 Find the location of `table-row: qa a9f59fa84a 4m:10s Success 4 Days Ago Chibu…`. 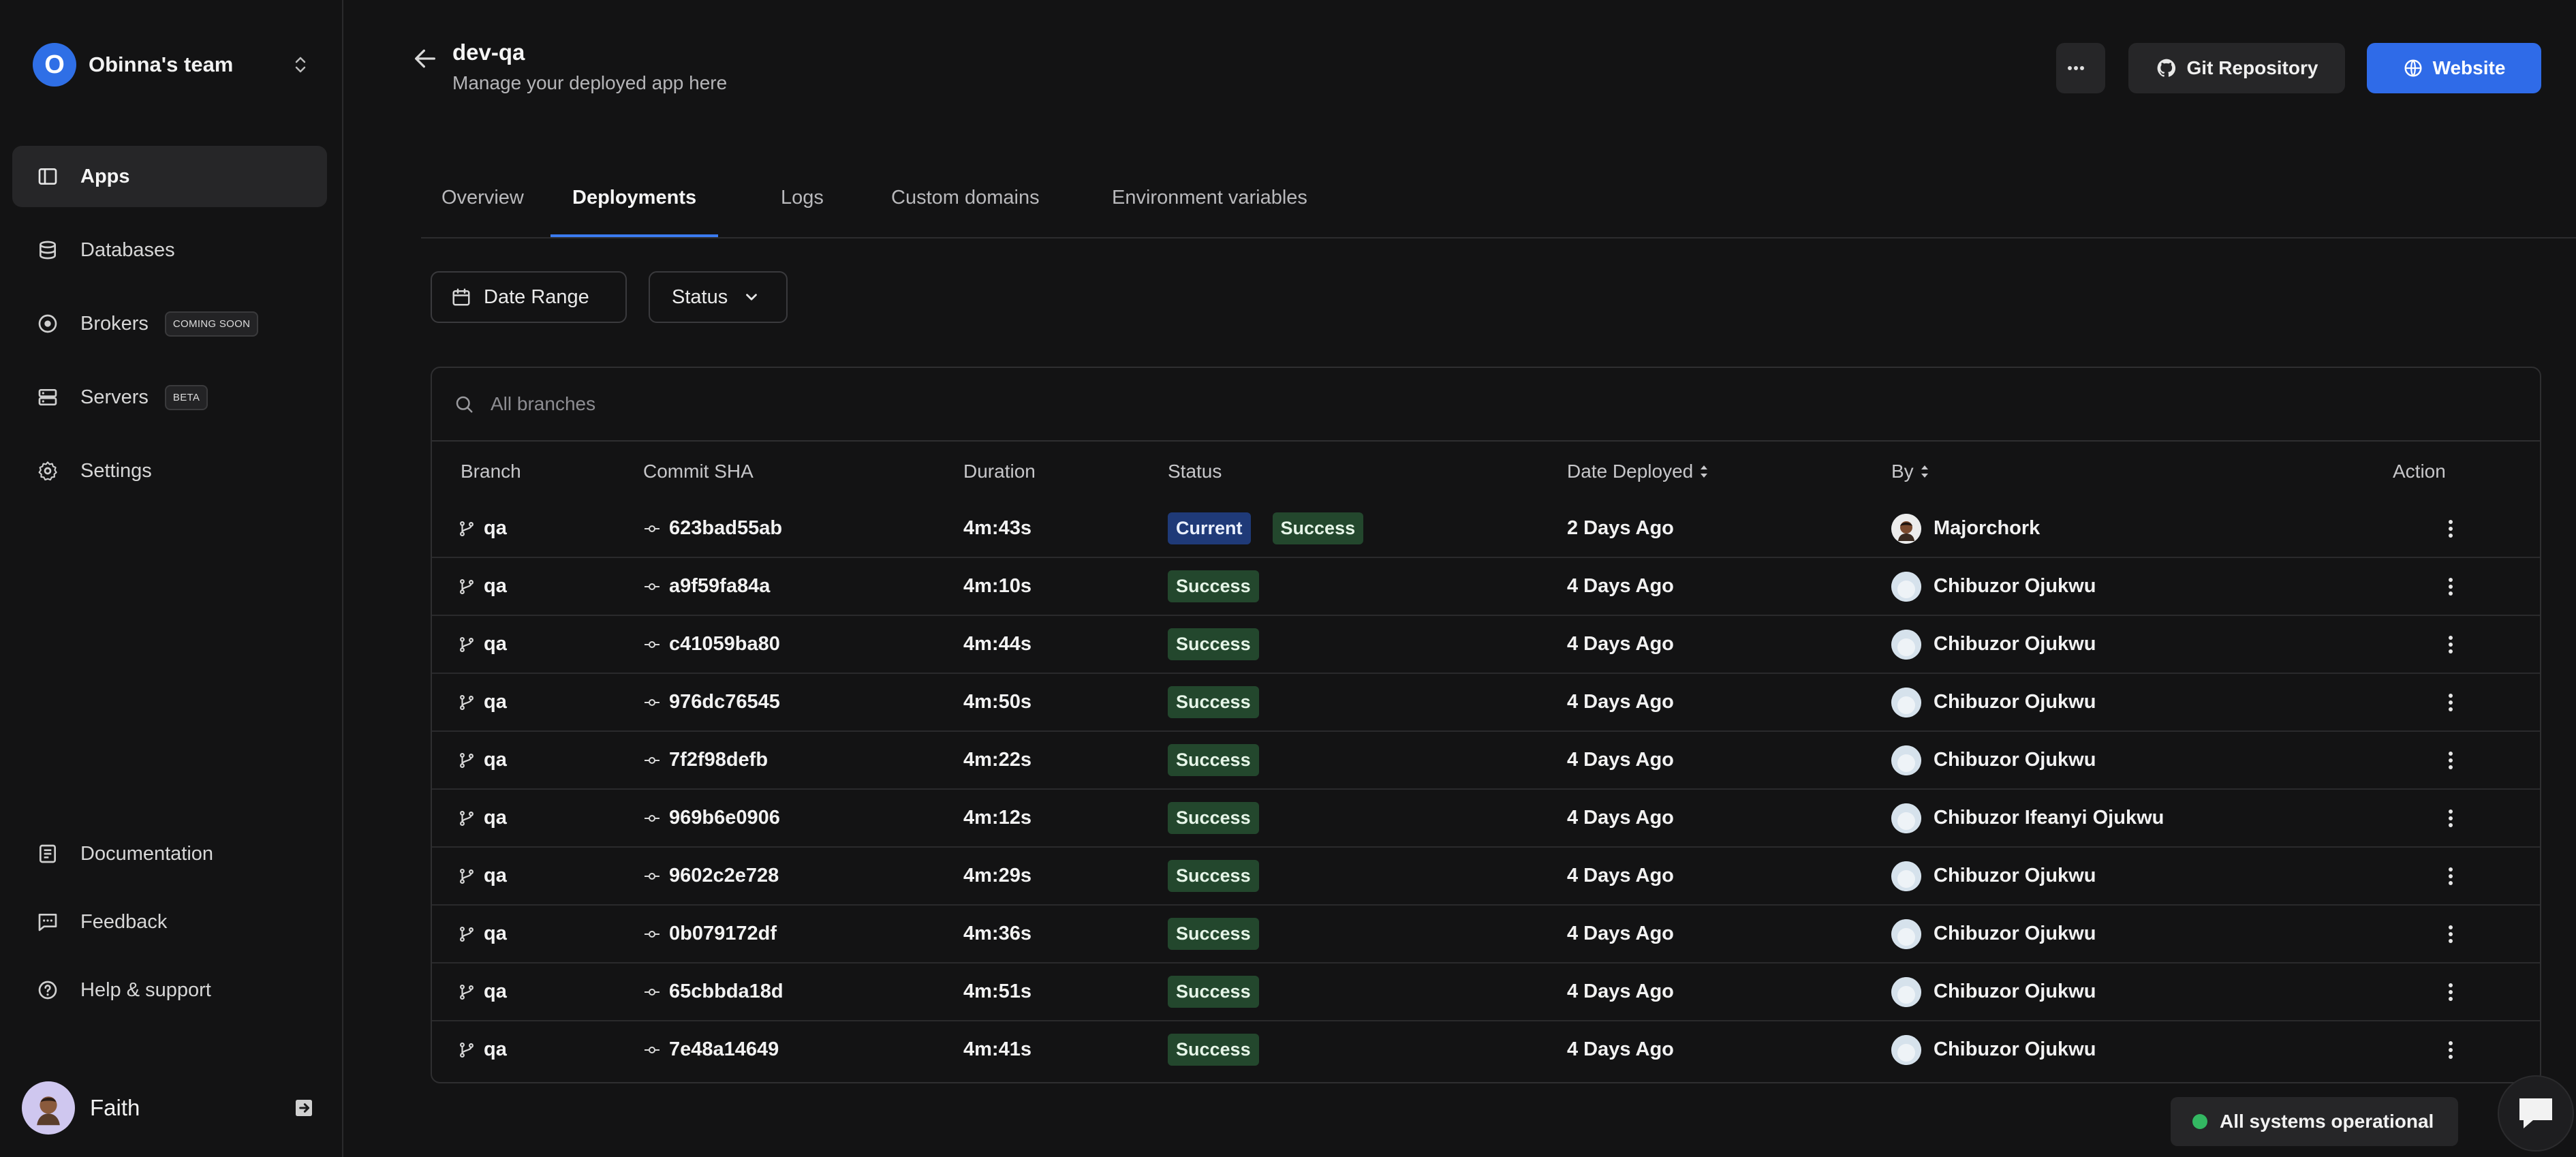

table-row: qa a9f59fa84a 4m:10s Success 4 Days Ago Chibu… is located at coordinates (1486, 587).